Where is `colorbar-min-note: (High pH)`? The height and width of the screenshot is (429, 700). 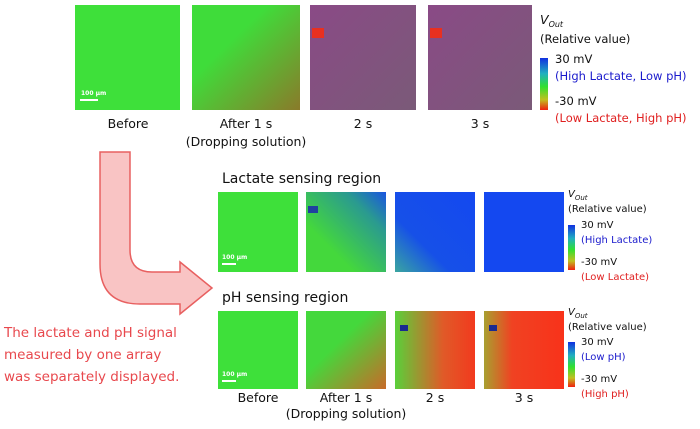
colorbar-min-note: (High pH) is located at coordinates (605, 394).